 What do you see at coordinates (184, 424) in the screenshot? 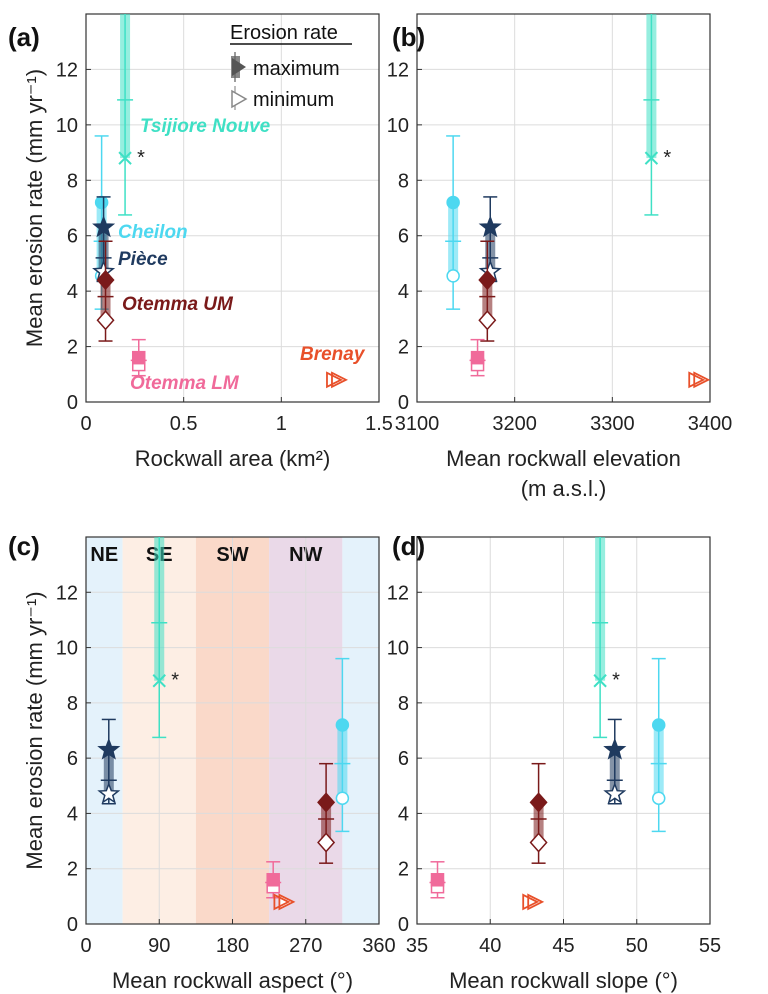
I see `x-tick-label: 0.5` at bounding box center [184, 424].